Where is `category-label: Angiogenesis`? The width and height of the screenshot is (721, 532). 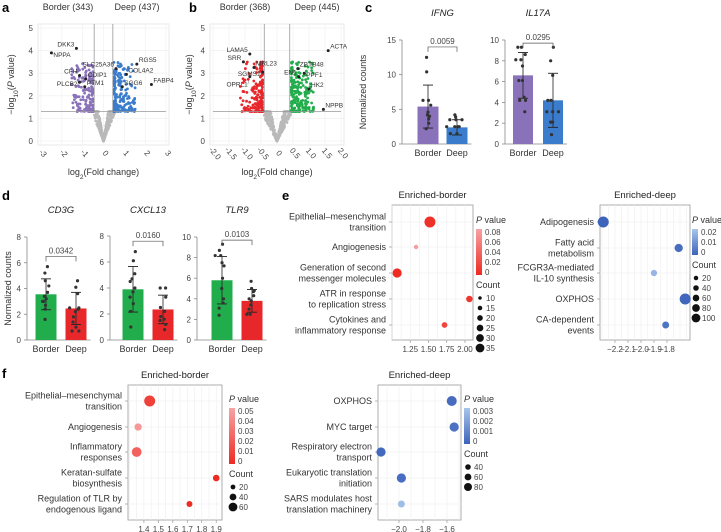 category-label: Angiogenesis is located at coordinates (359, 247).